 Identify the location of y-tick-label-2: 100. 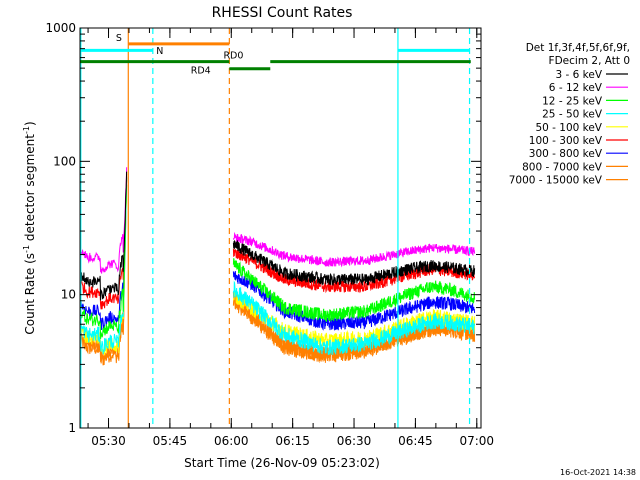
(64, 161).